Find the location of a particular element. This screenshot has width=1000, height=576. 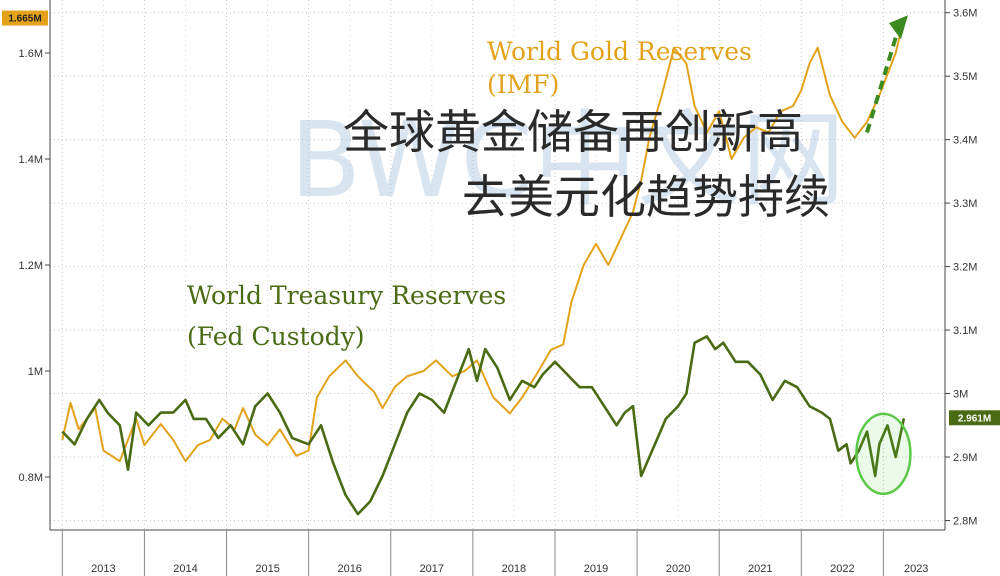

left-tick-label: 1.4M is located at coordinates (31, 160).